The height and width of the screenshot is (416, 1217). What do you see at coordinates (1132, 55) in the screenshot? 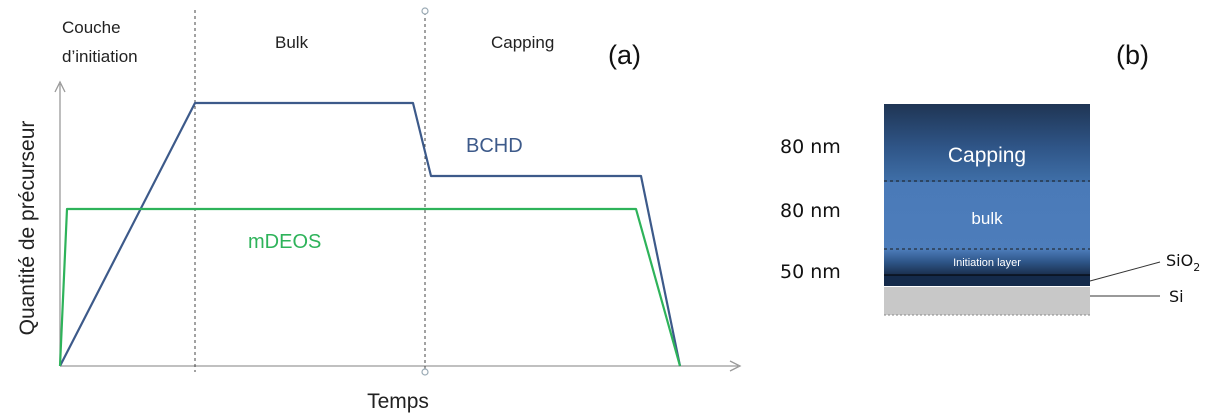
I see `panel-b-tag: (b)` at bounding box center [1132, 55].